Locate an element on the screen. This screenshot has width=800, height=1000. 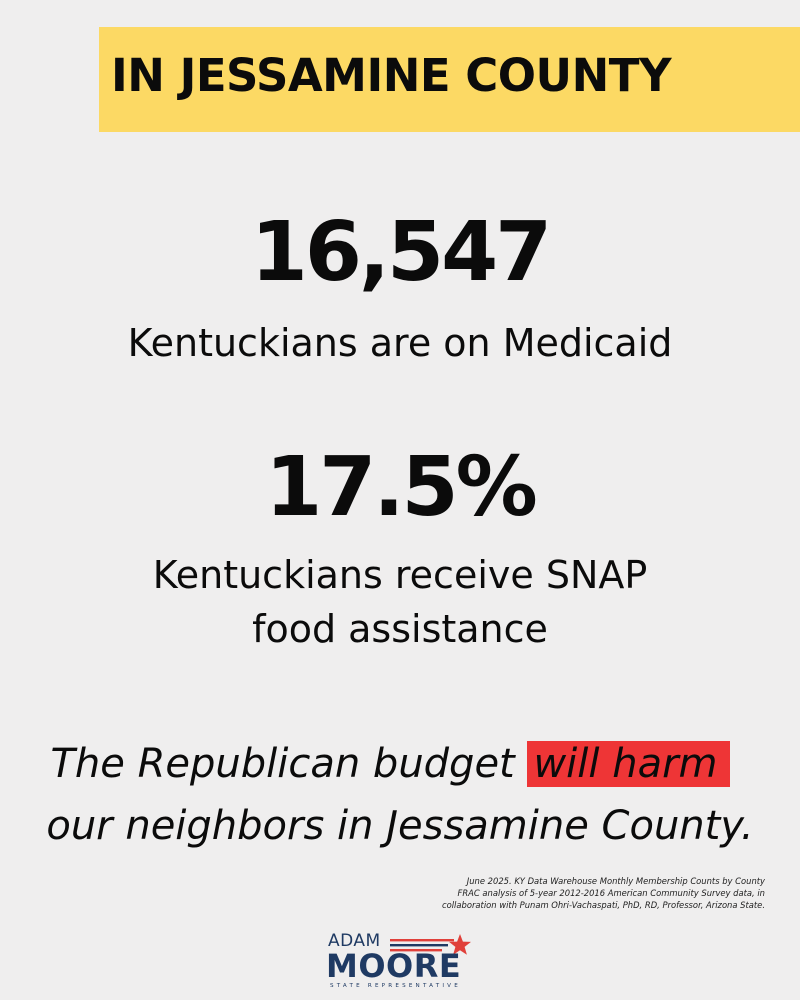
message-line-2: our neighbors in Jessamine County. is located at coordinates (400, 826).